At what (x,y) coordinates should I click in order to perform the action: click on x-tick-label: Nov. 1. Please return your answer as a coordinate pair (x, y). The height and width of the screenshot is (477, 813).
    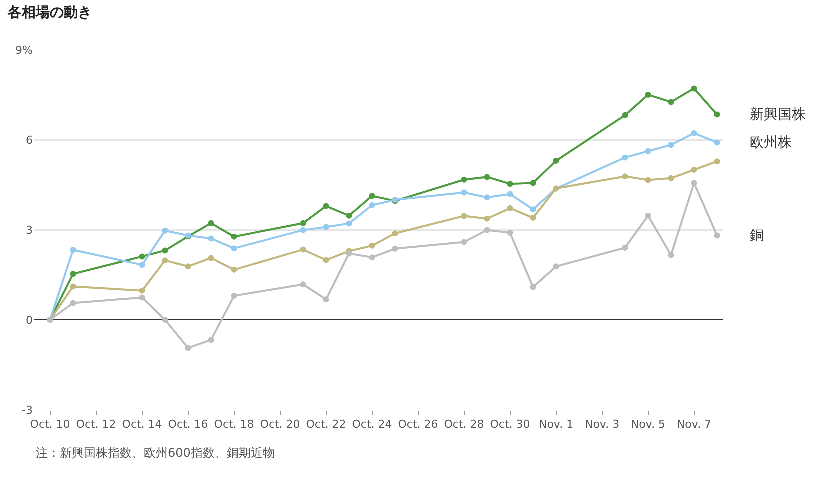
    Looking at the image, I should click on (556, 425).